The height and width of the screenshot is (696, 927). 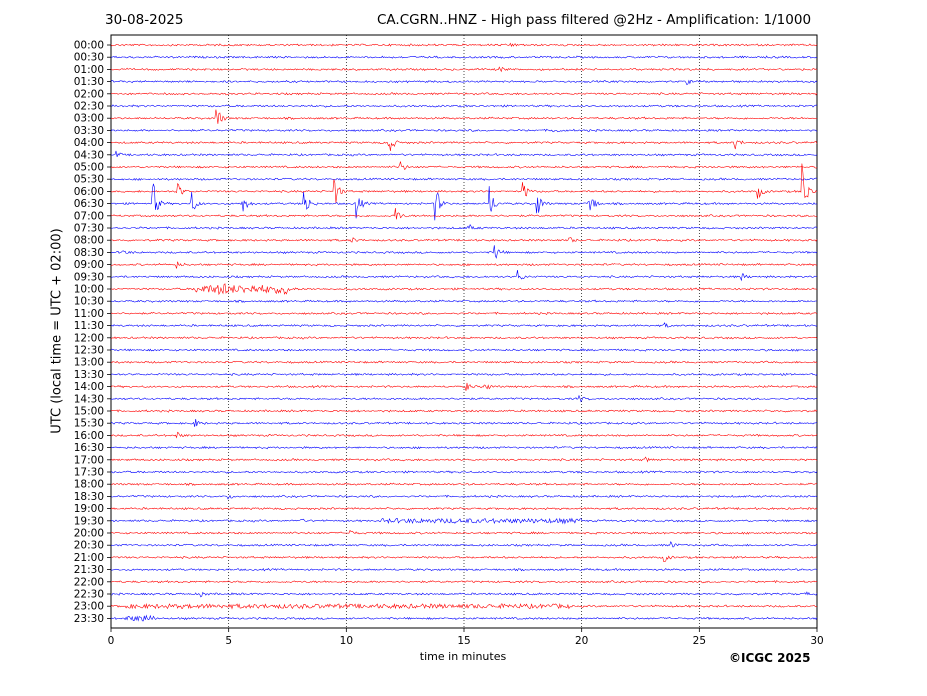 What do you see at coordinates (463, 641) in the screenshot?
I see `x-tick-label: 15` at bounding box center [463, 641].